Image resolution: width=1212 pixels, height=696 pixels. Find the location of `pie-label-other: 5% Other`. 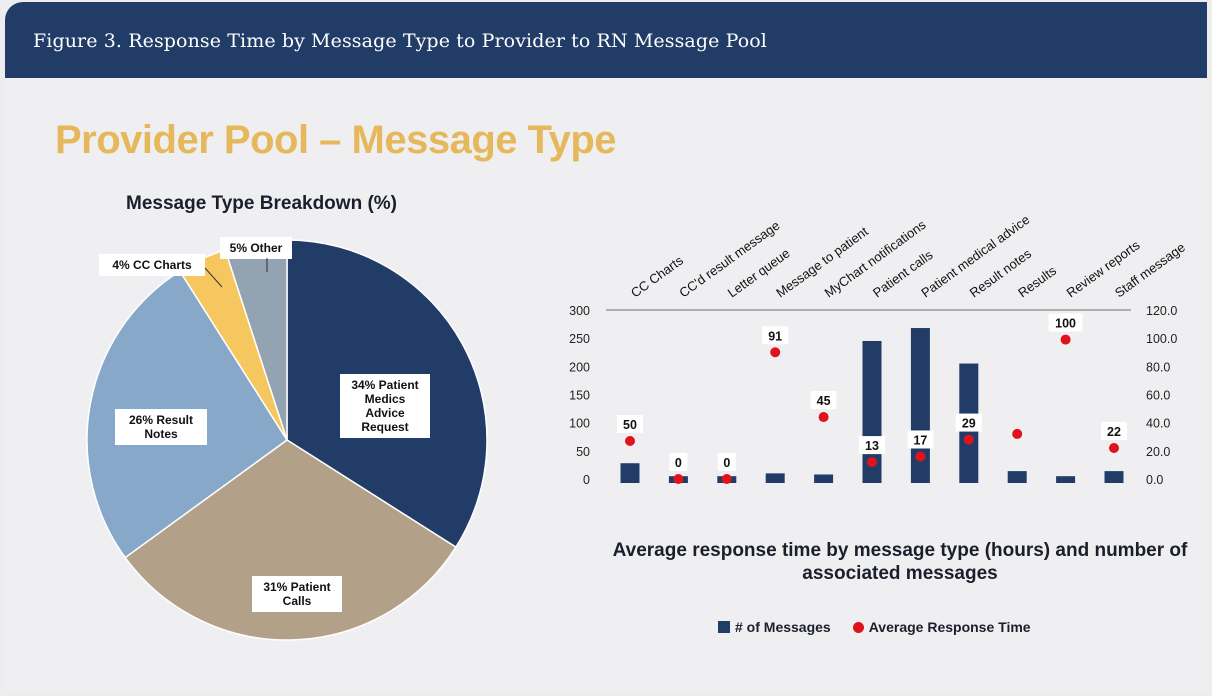

pie-label-other: 5% Other is located at coordinates (256, 248).